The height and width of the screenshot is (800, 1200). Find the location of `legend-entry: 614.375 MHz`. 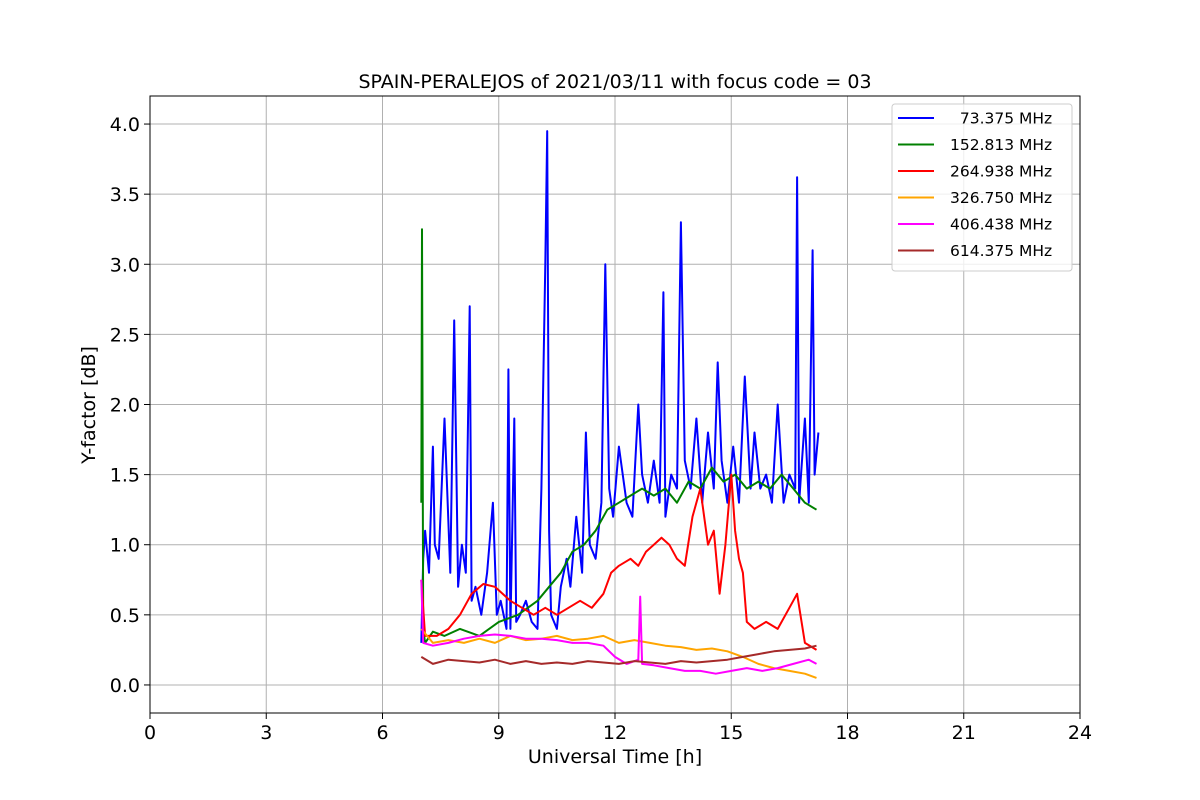

legend-entry: 614.375 MHz is located at coordinates (1001, 251).